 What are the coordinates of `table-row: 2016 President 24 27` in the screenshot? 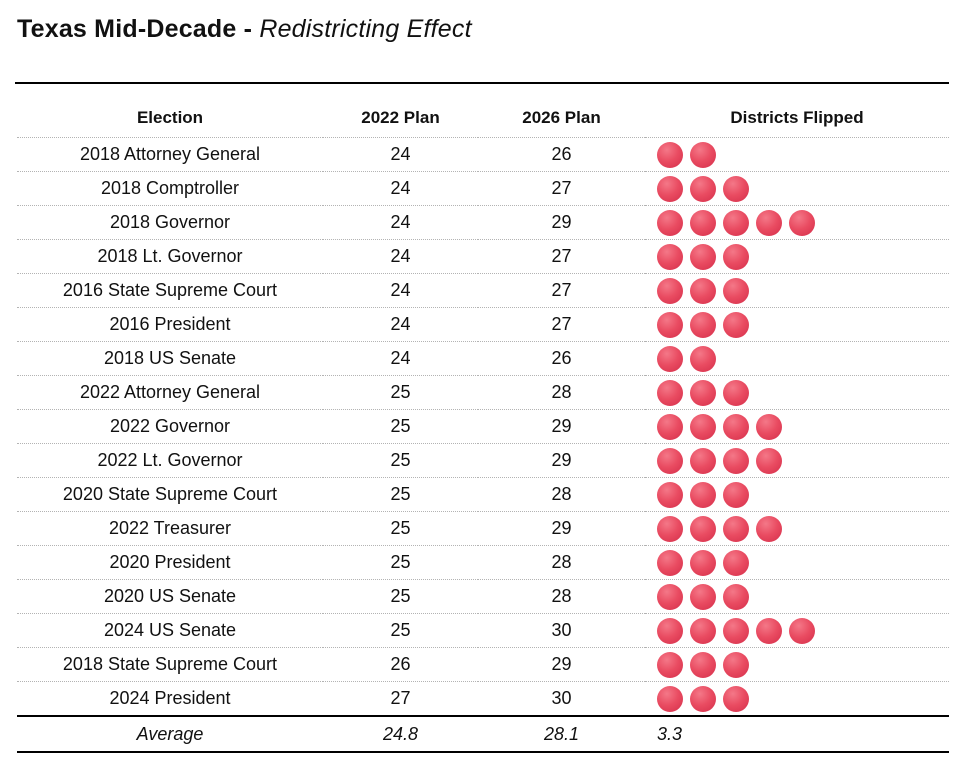 It's located at (483, 325).